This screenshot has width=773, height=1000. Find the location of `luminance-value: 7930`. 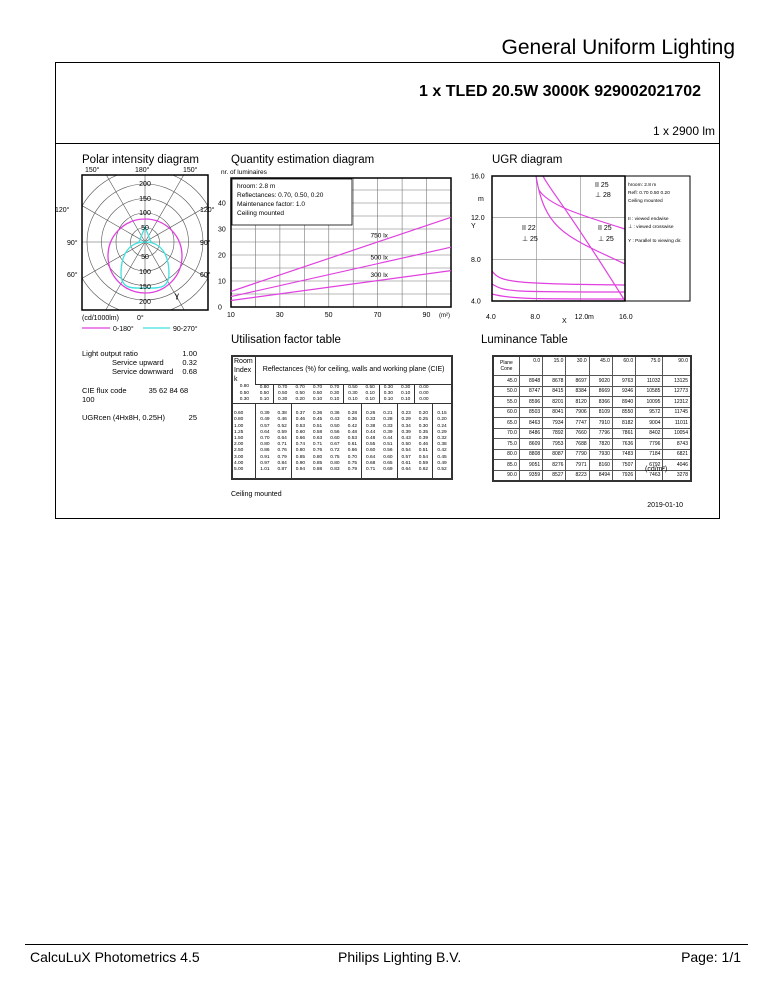

luminance-value: 7930 is located at coordinates (600, 454).